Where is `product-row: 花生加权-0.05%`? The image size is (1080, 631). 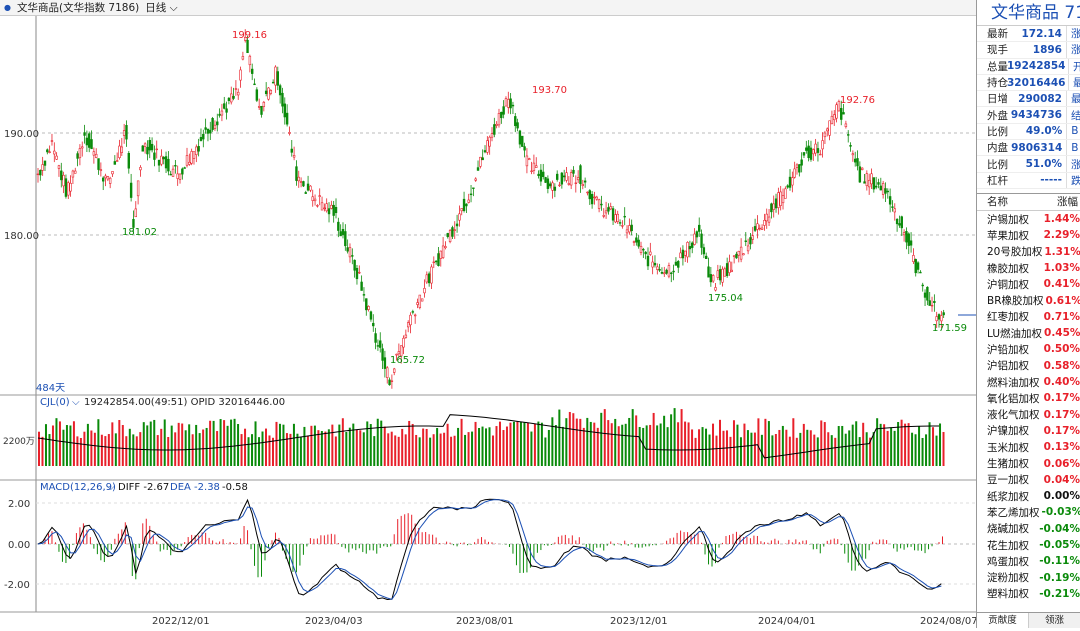 product-row: 花生加权-0.05% is located at coordinates (1028, 545).